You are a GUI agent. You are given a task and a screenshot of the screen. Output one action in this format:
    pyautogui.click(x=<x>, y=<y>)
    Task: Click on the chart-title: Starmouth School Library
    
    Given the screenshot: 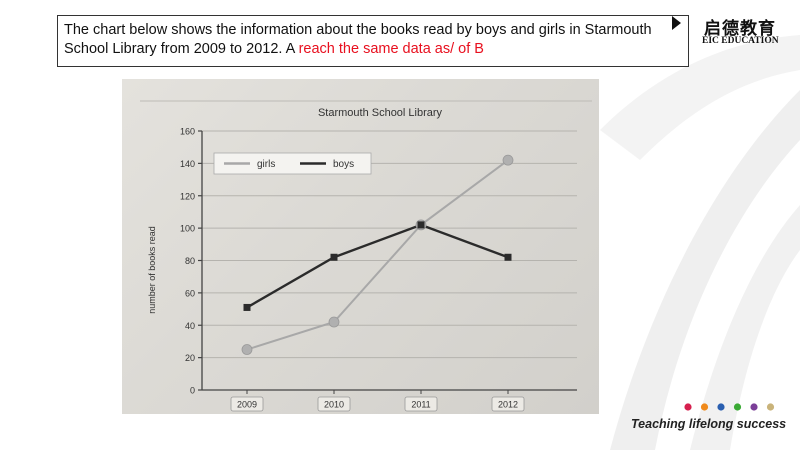 What is the action you would take?
    pyautogui.click(x=380, y=113)
    